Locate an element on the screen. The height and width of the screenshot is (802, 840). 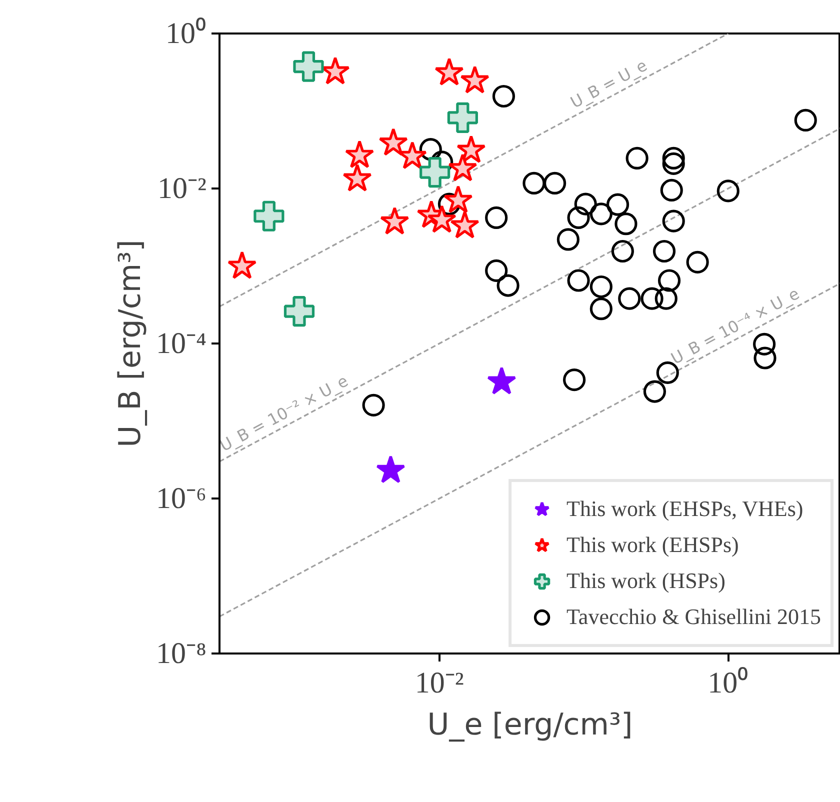
legend-label: This work (HSPs) is located at coordinates (646, 581).